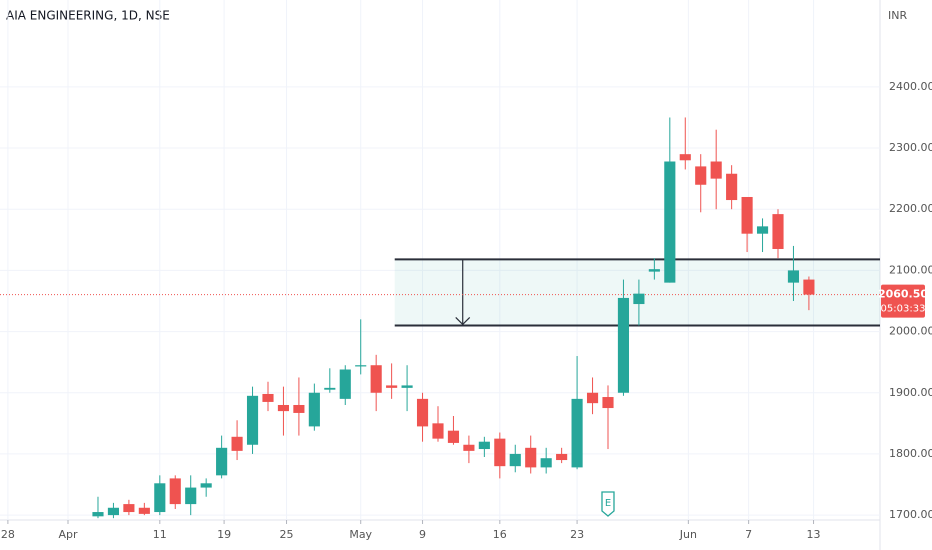 This screenshot has width=932, height=550. Describe the element at coordinates (814, 534) in the screenshot. I see `x-tick-label: 13` at that location.